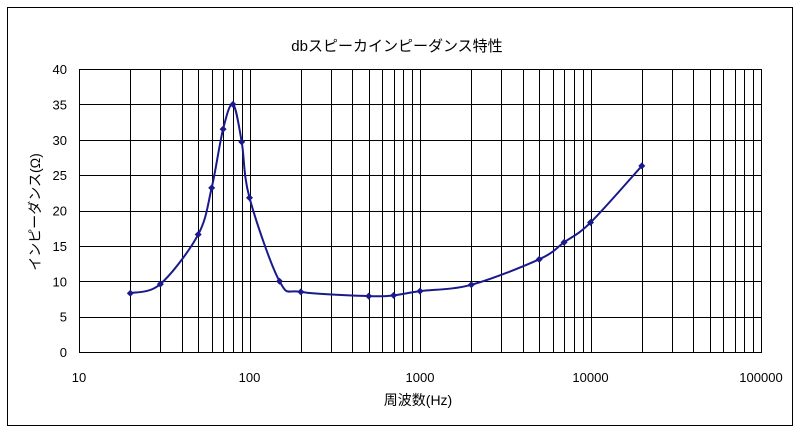 Image resolution: width=800 pixels, height=433 pixels. What do you see at coordinates (590, 377) in the screenshot?
I see `x-tick-label: 10000` at bounding box center [590, 377].